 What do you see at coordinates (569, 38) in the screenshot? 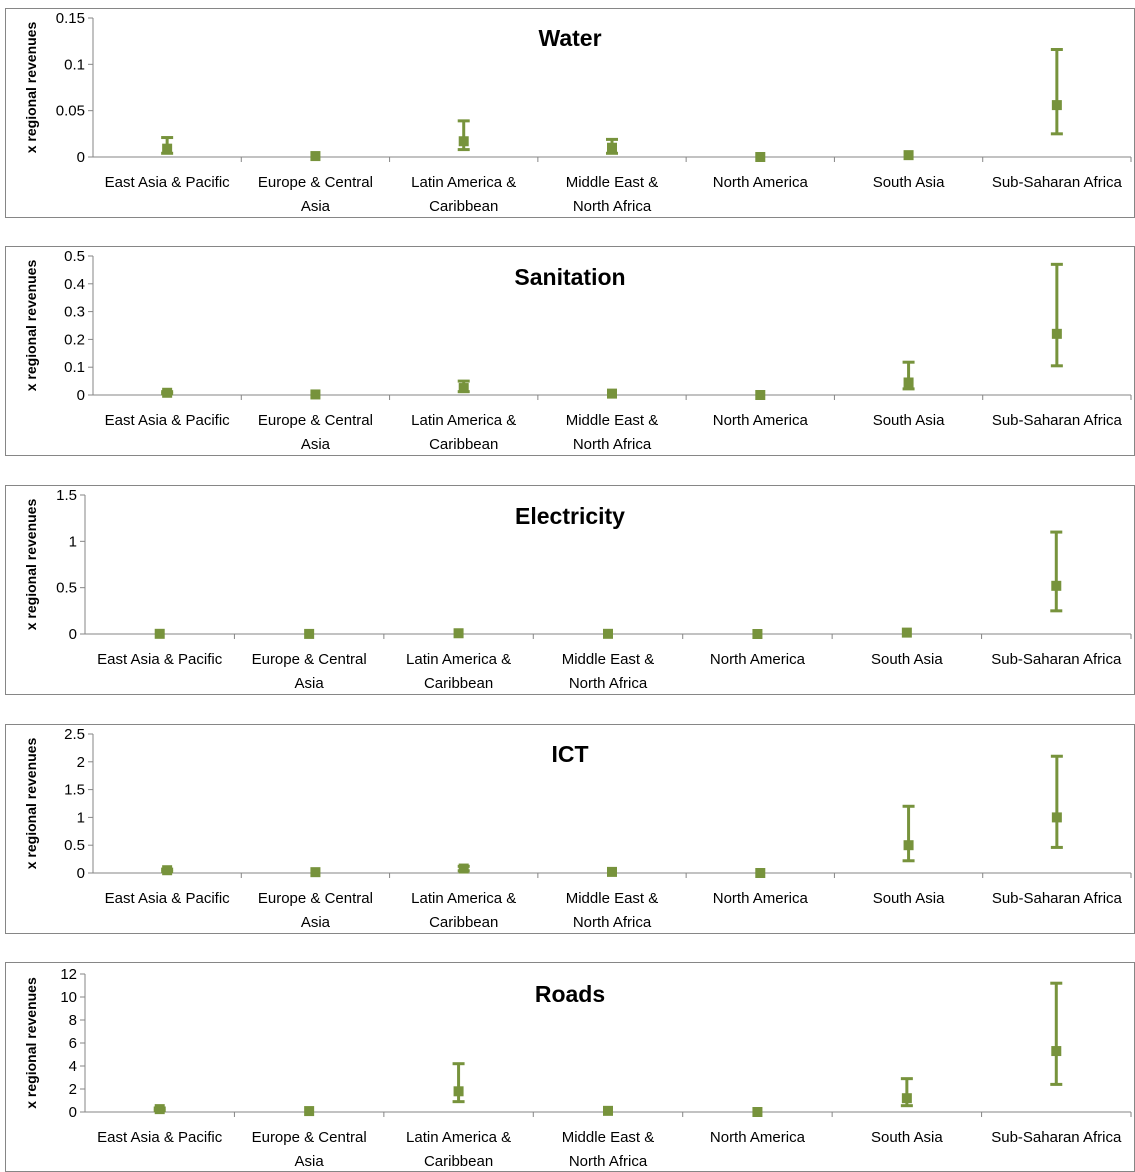
I see `chart-title: Water` at bounding box center [569, 38].